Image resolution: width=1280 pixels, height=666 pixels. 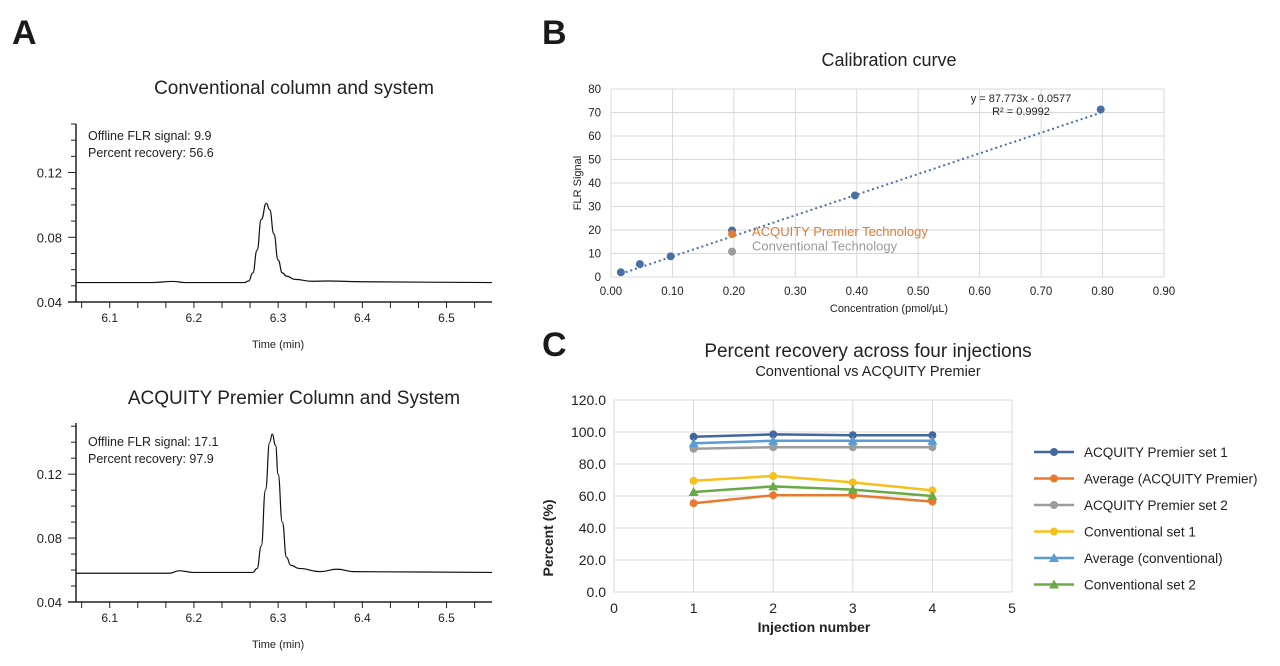 What do you see at coordinates (149, 136) in the screenshot?
I see `annotation: Offline FLR signal: 9.9` at bounding box center [149, 136].